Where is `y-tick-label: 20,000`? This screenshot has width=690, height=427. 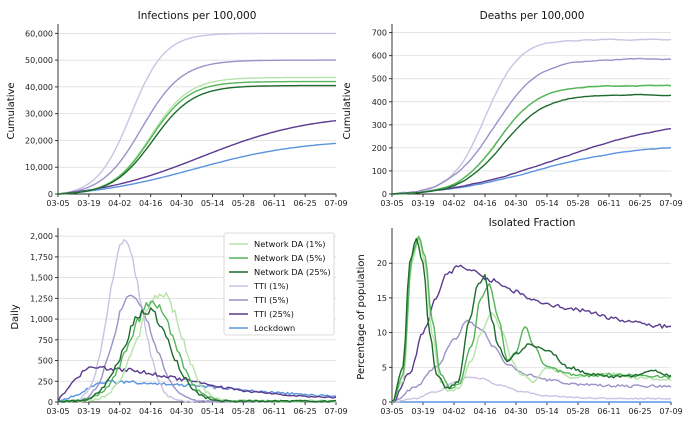
y-tick-label: 20,000 is located at coordinates (39, 140).